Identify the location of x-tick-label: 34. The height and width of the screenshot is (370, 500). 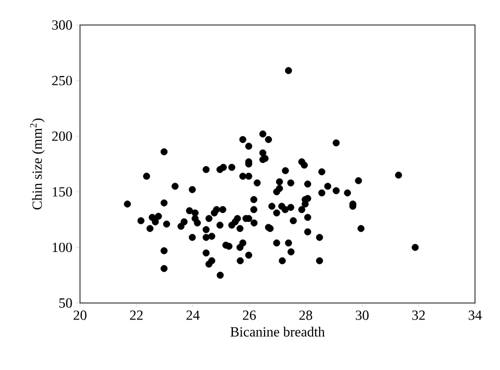
(475, 315).